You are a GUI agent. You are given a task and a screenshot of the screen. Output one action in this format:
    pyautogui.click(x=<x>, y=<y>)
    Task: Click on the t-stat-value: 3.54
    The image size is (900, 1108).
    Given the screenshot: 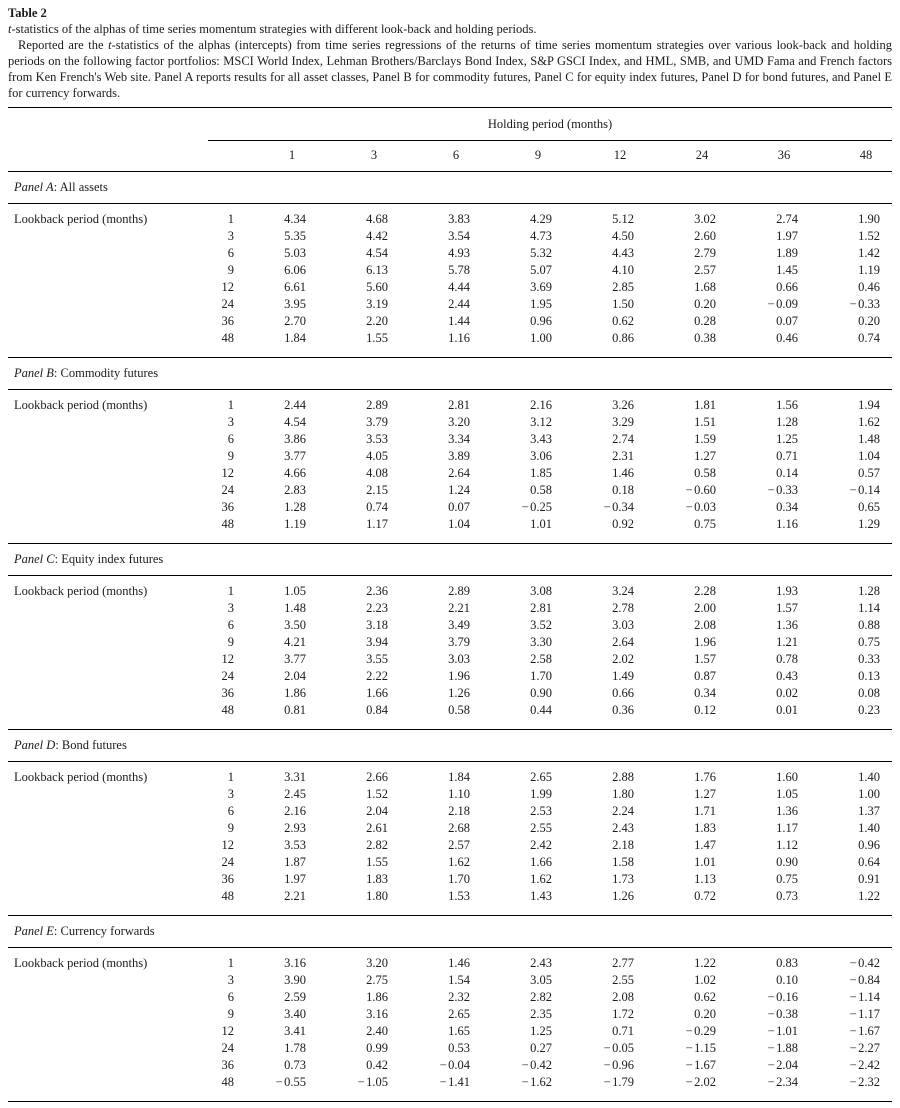 What is the action you would take?
    pyautogui.click(x=459, y=236)
    